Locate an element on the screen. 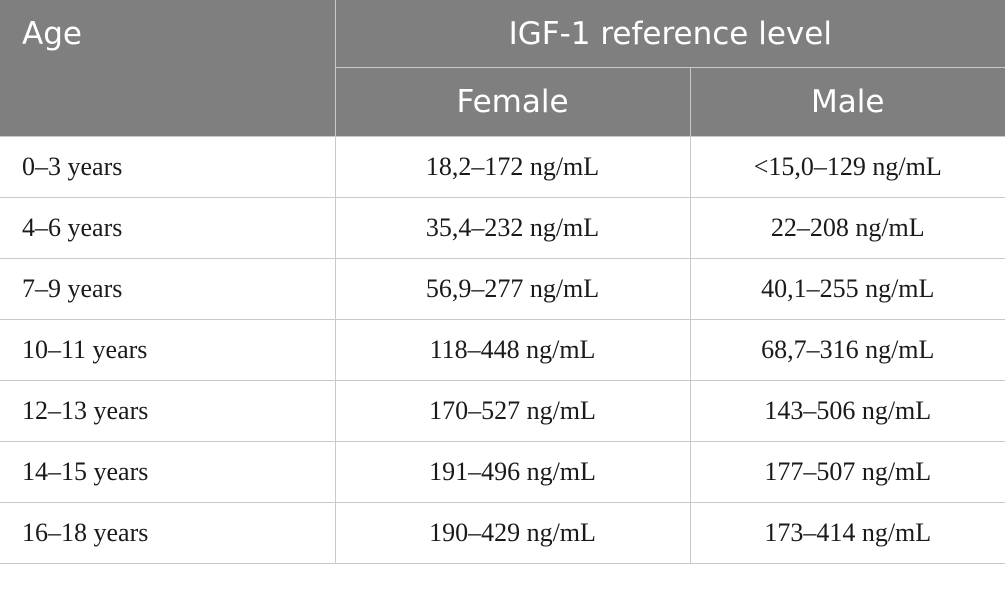 The width and height of the screenshot is (1005, 593). female-value-cell: 35,4–232 ng/mL is located at coordinates (512, 228).